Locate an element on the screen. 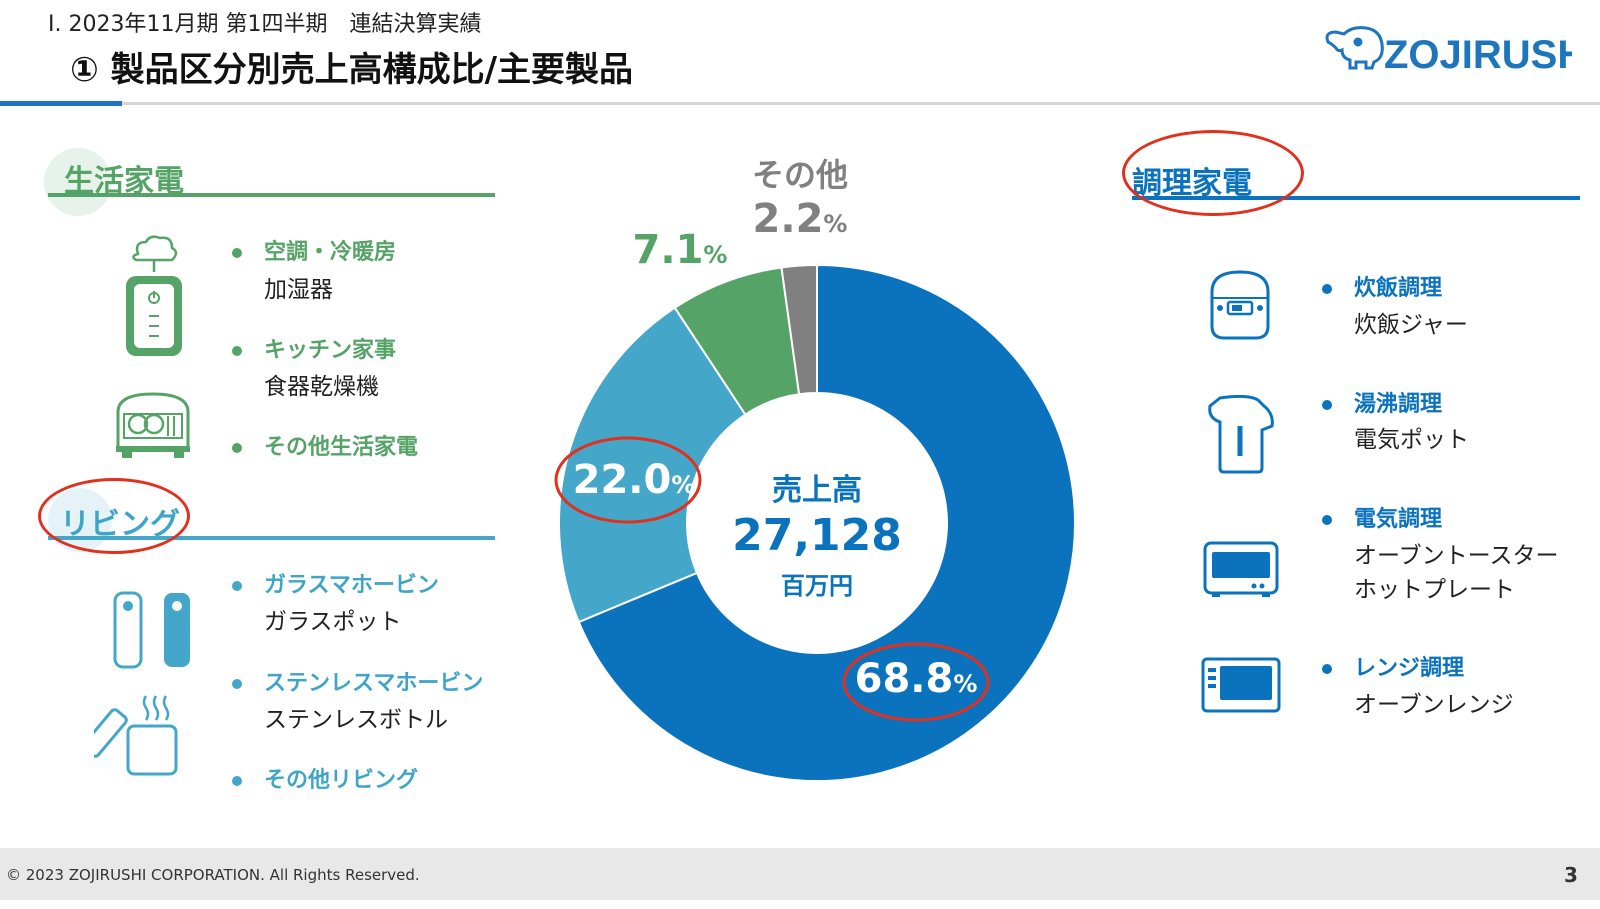  category-label: 湯沸調理 is located at coordinates (1398, 404).